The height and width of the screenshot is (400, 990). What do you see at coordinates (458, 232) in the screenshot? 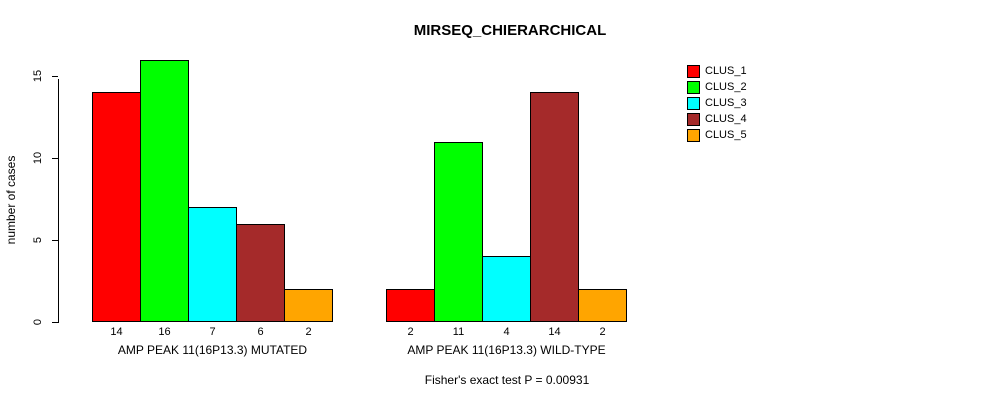
I see `bar-clus_2-group2` at bounding box center [458, 232].